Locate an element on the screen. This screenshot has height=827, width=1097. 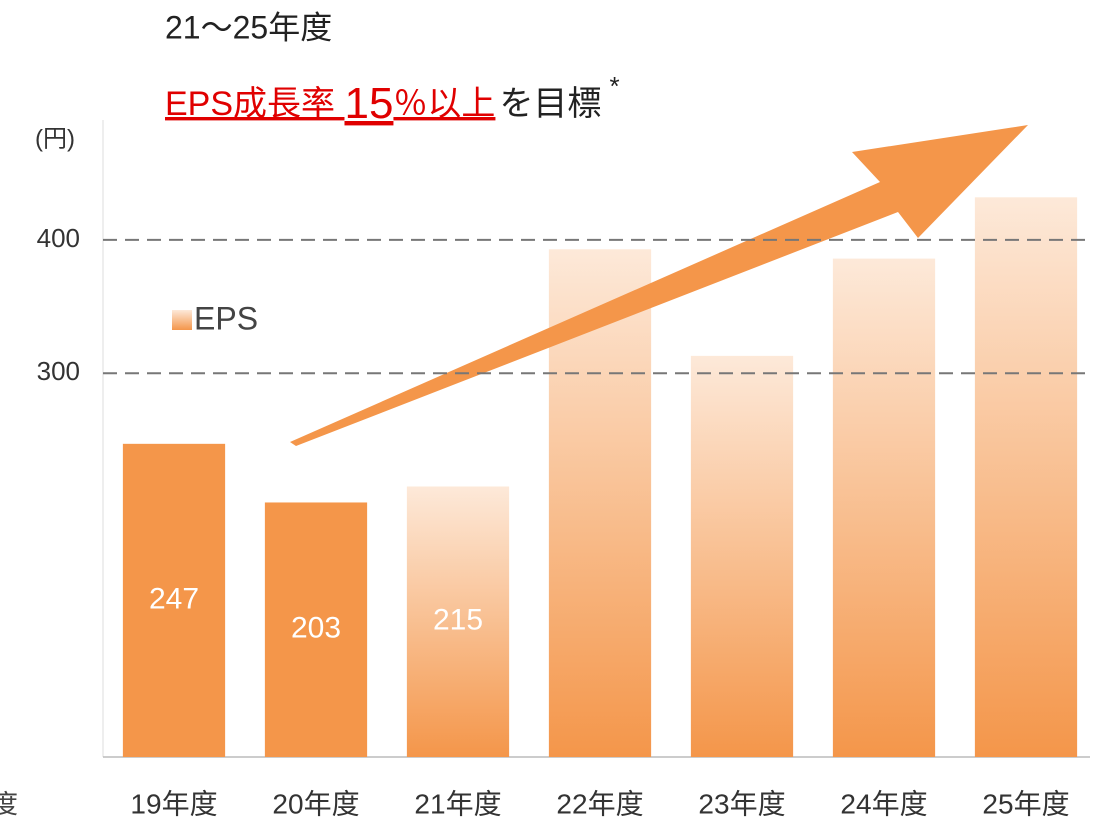
x-tick-label: 25年度 is located at coordinates (1025, 803).